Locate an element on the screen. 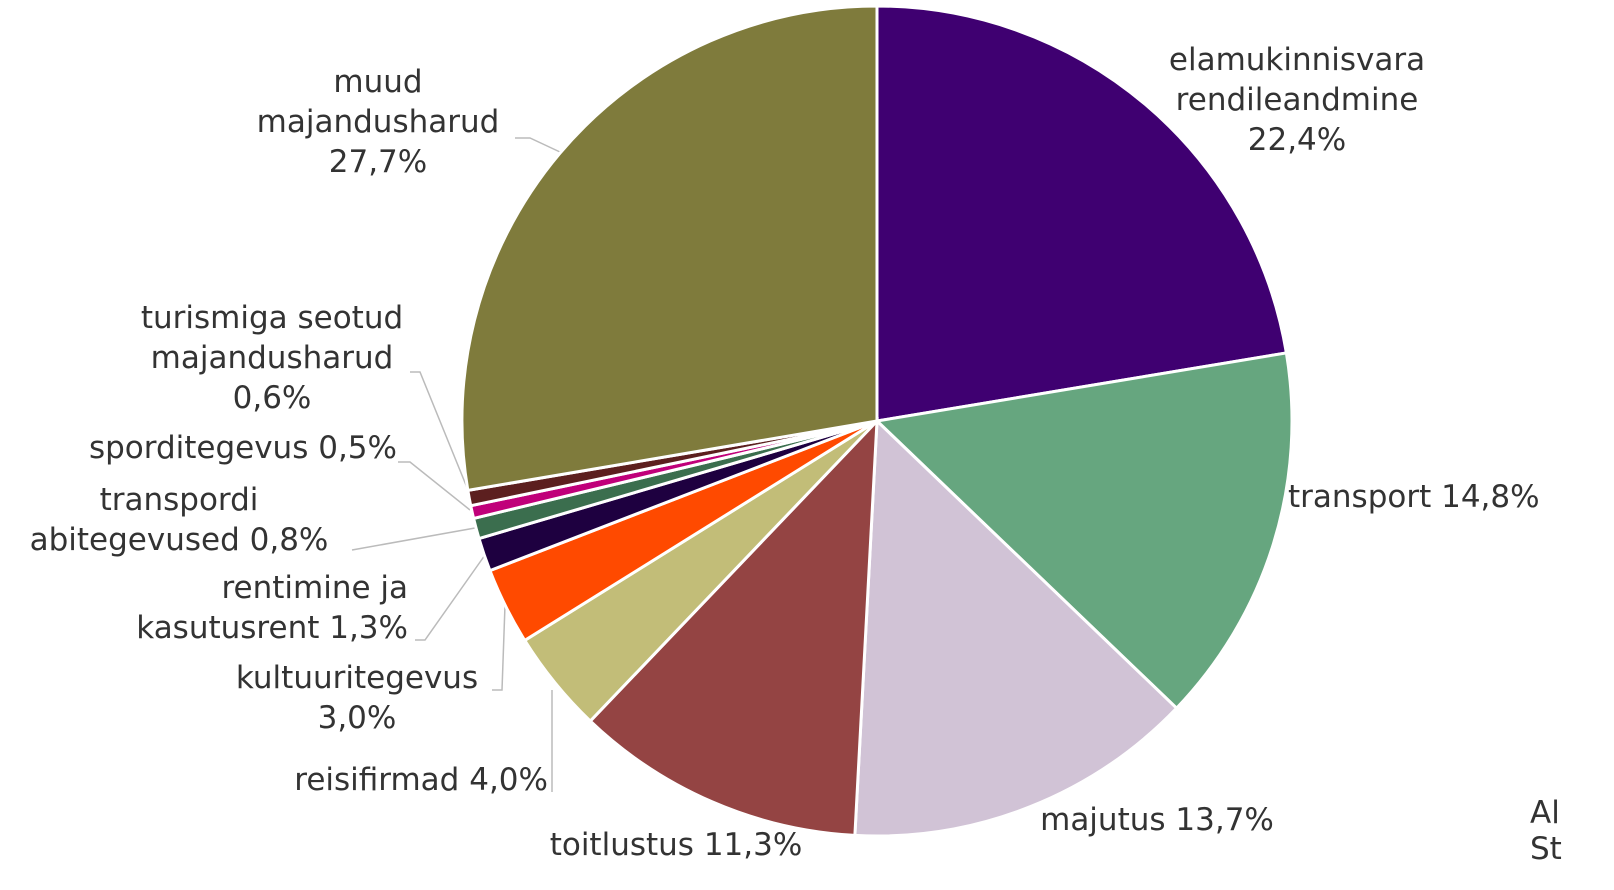  source-text: St is located at coordinates (1546, 849).